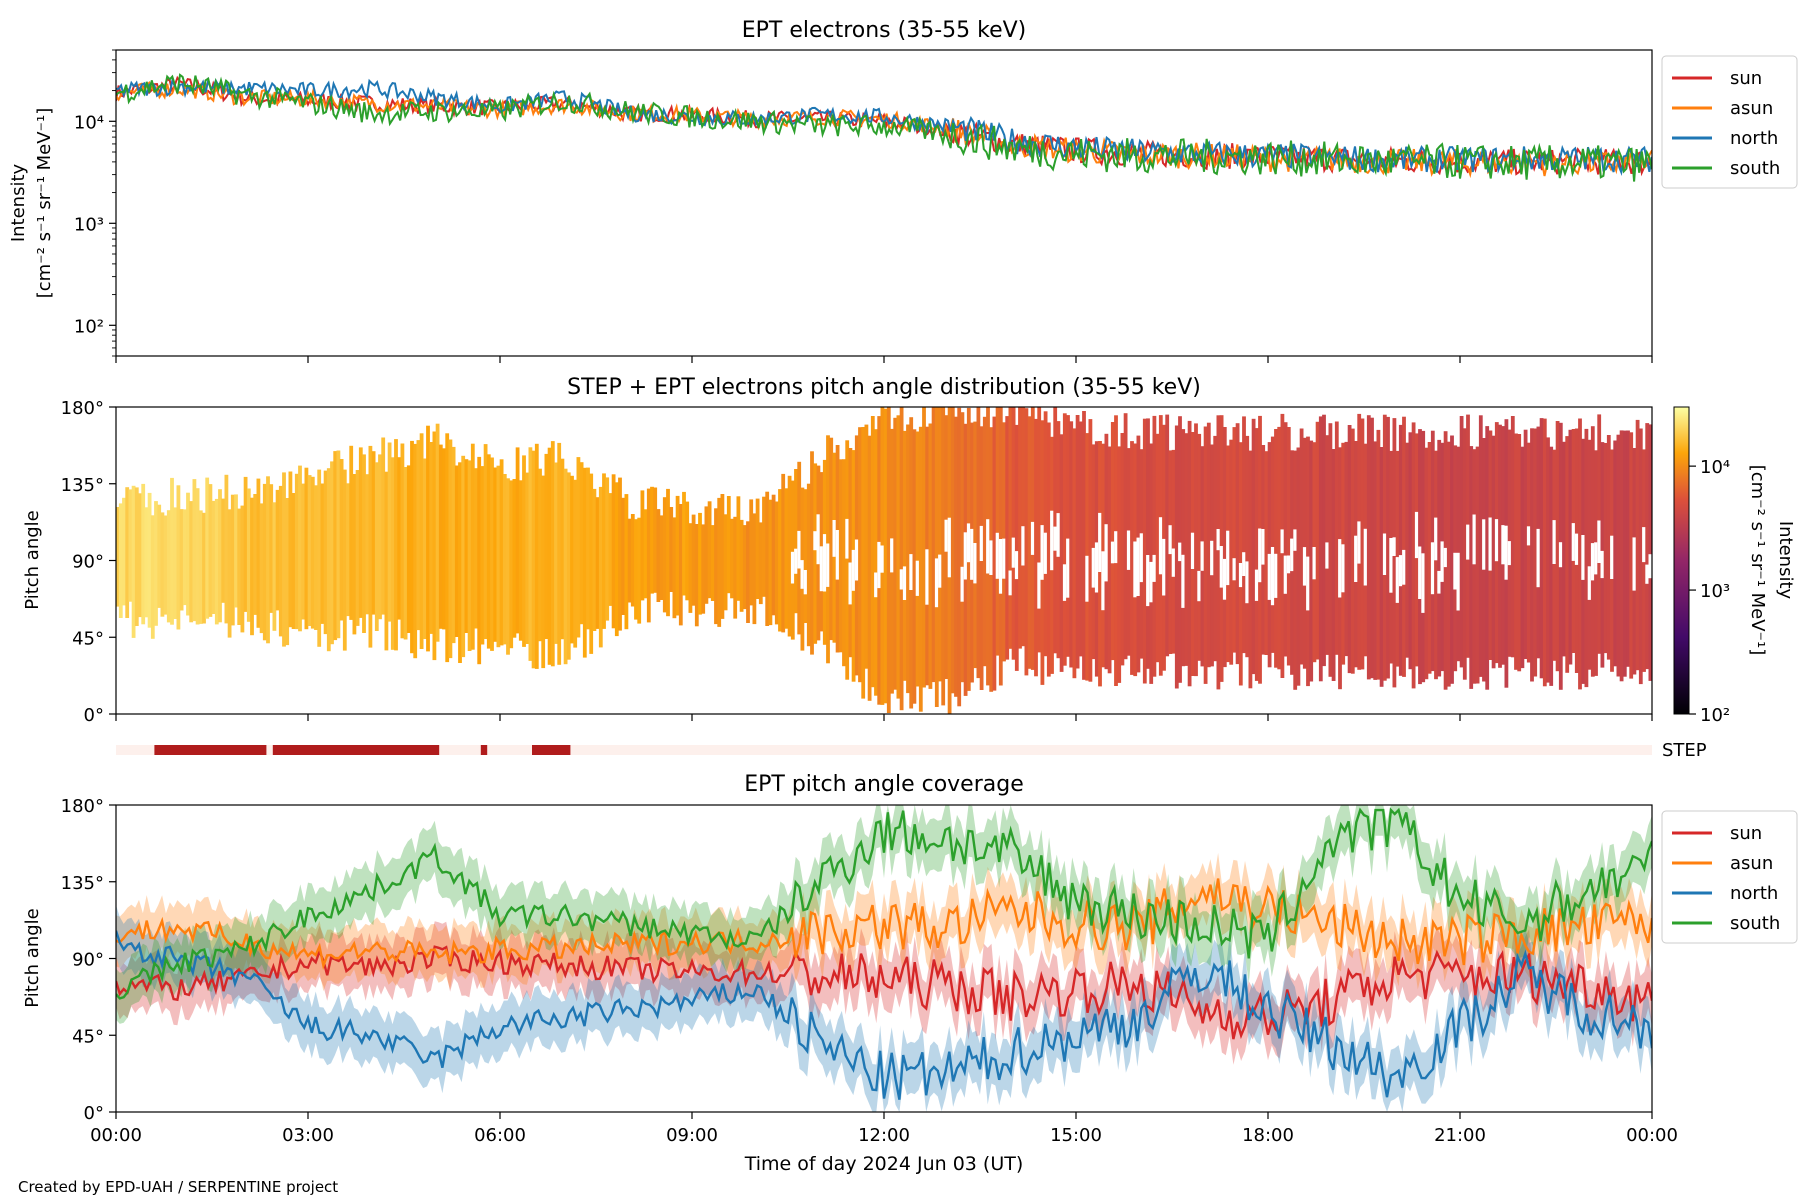  I want to click on series-line-south, so click(884, 903).